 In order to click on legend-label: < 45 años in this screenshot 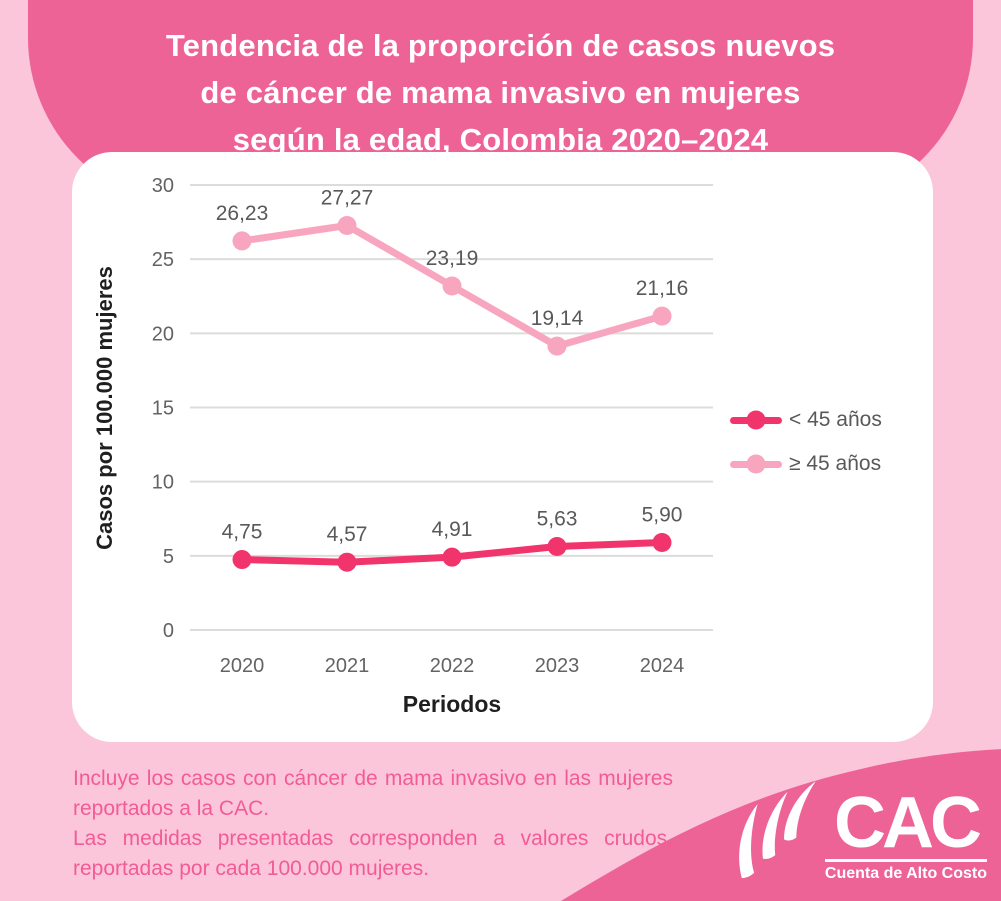, I will do `click(835, 419)`.